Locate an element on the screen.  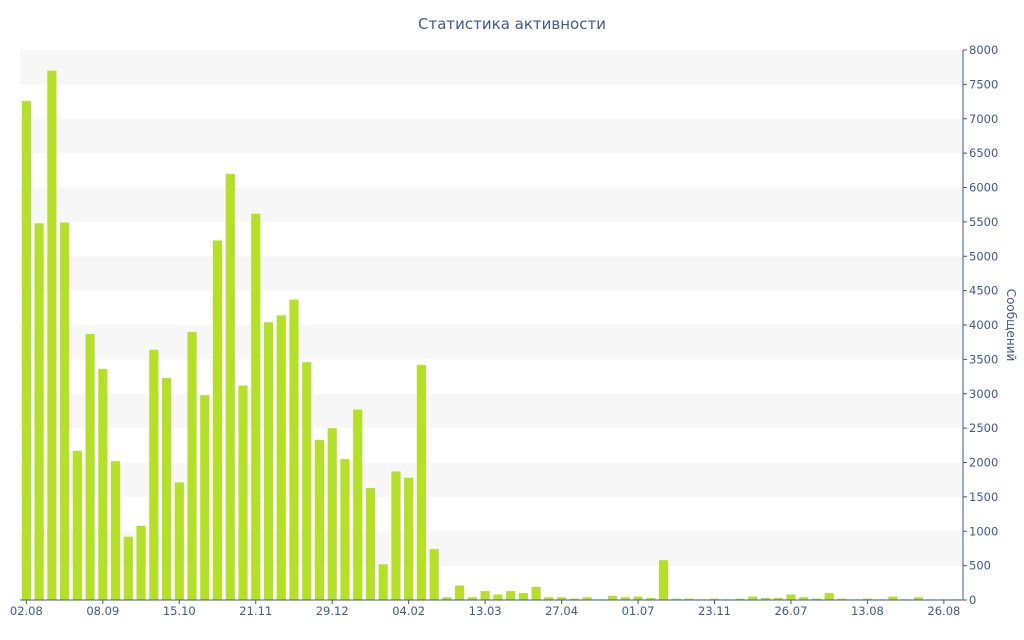
y-tick-label: 1000 is located at coordinates (983, 531).